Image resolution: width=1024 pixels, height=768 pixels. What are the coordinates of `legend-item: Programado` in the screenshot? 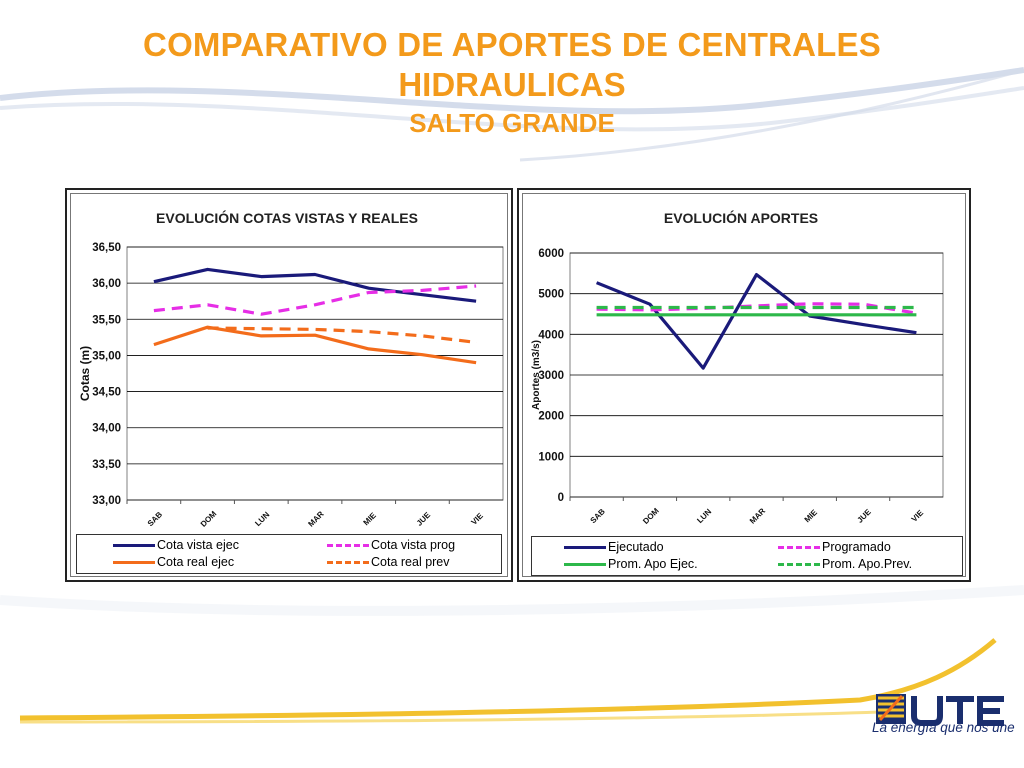 It's located at (834, 547).